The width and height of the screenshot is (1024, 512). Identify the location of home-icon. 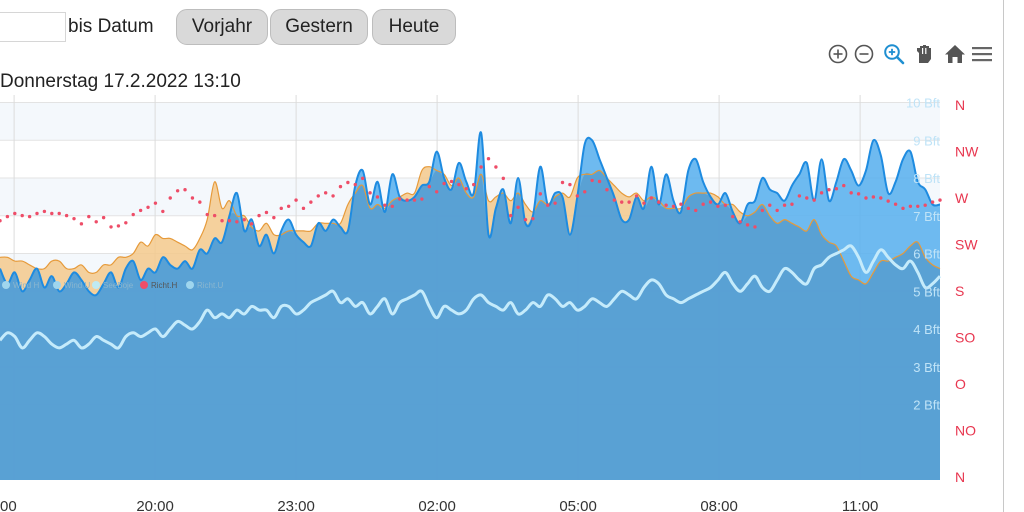
(955, 54).